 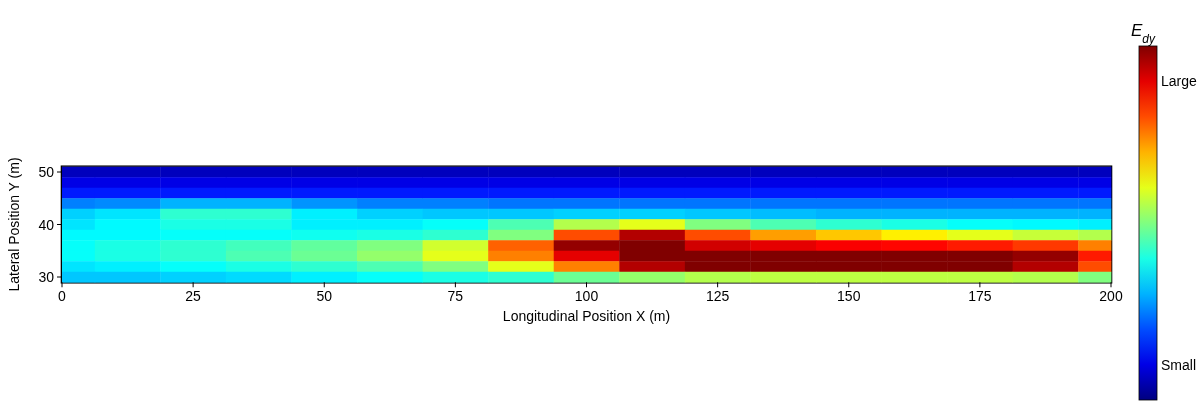 What do you see at coordinates (1143, 33) in the screenshot?
I see `color-bar-title: E$_{dy}$` at bounding box center [1143, 33].